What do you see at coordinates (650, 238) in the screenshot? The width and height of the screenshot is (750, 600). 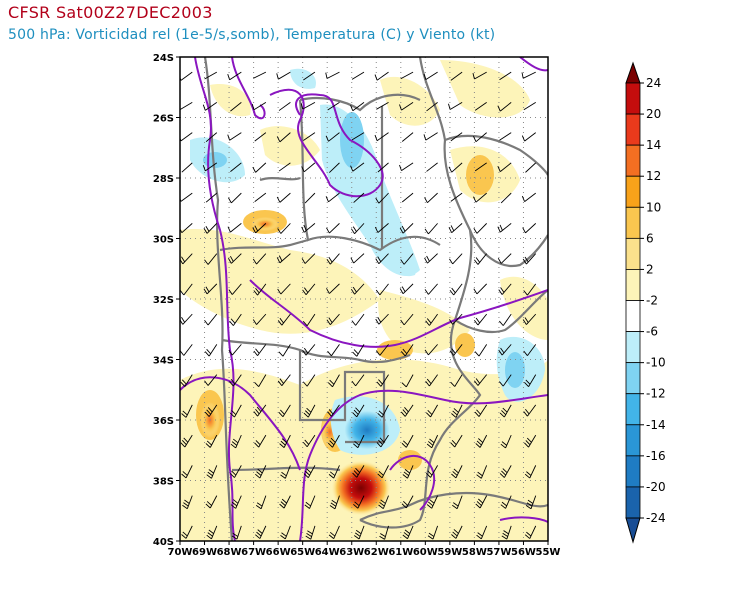 I see `colorbar-label: 6` at bounding box center [650, 238].